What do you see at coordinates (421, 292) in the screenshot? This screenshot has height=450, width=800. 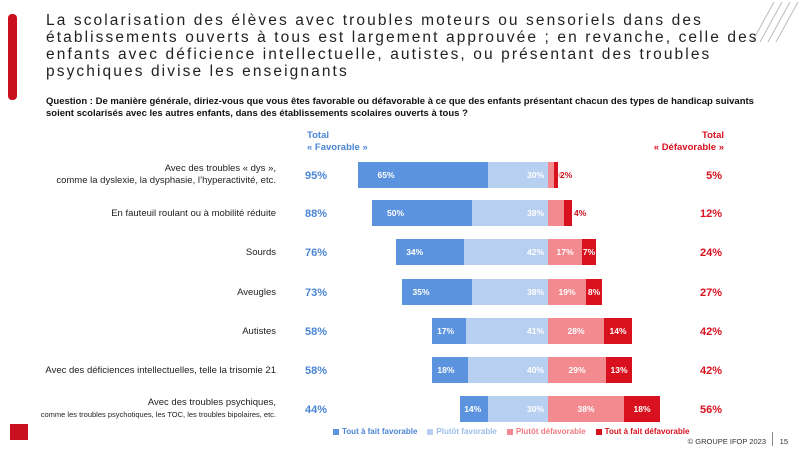 I see `bar-segment-label: 35%` at bounding box center [421, 292].